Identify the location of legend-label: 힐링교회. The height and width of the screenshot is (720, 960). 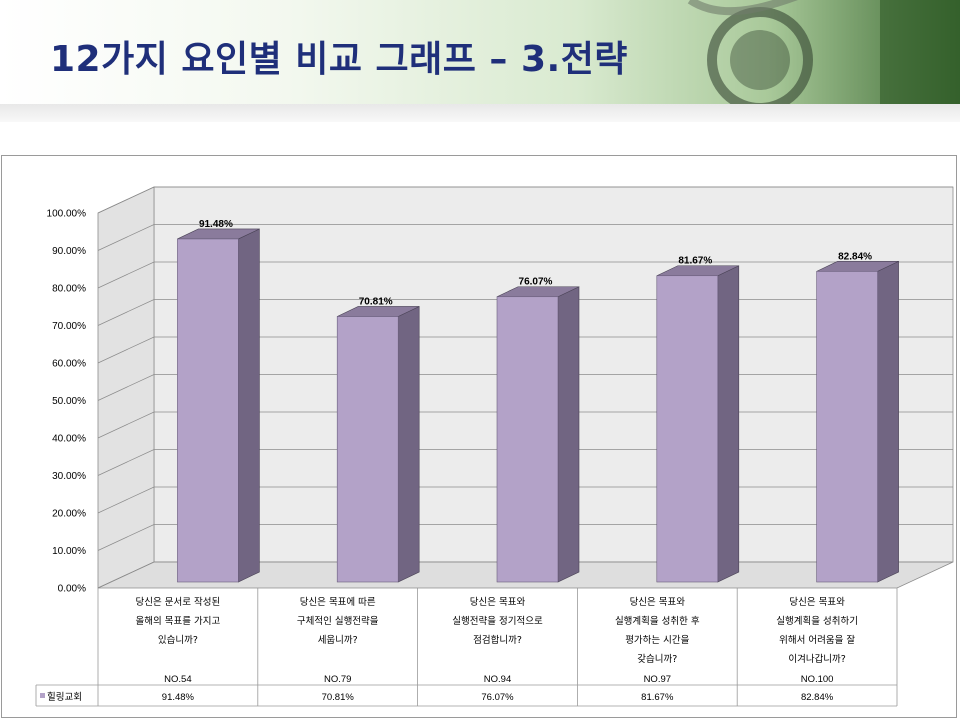
(64, 697).